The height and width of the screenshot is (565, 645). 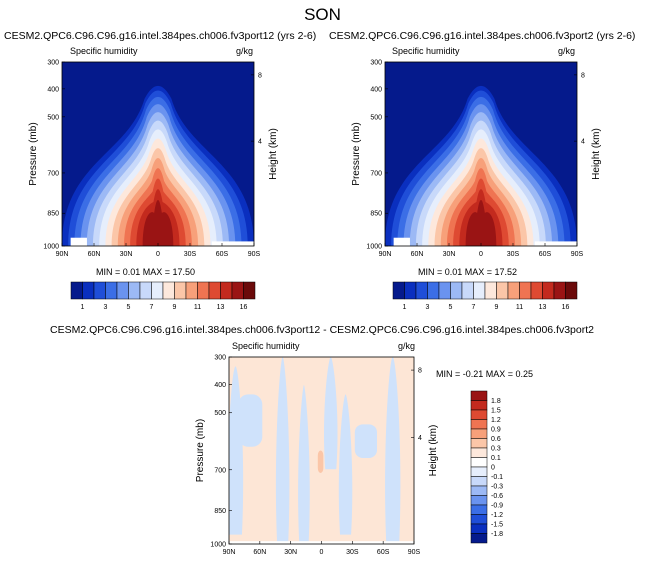 What do you see at coordinates (405, 307) in the screenshot?
I see `colorbar2-label: 1` at bounding box center [405, 307].